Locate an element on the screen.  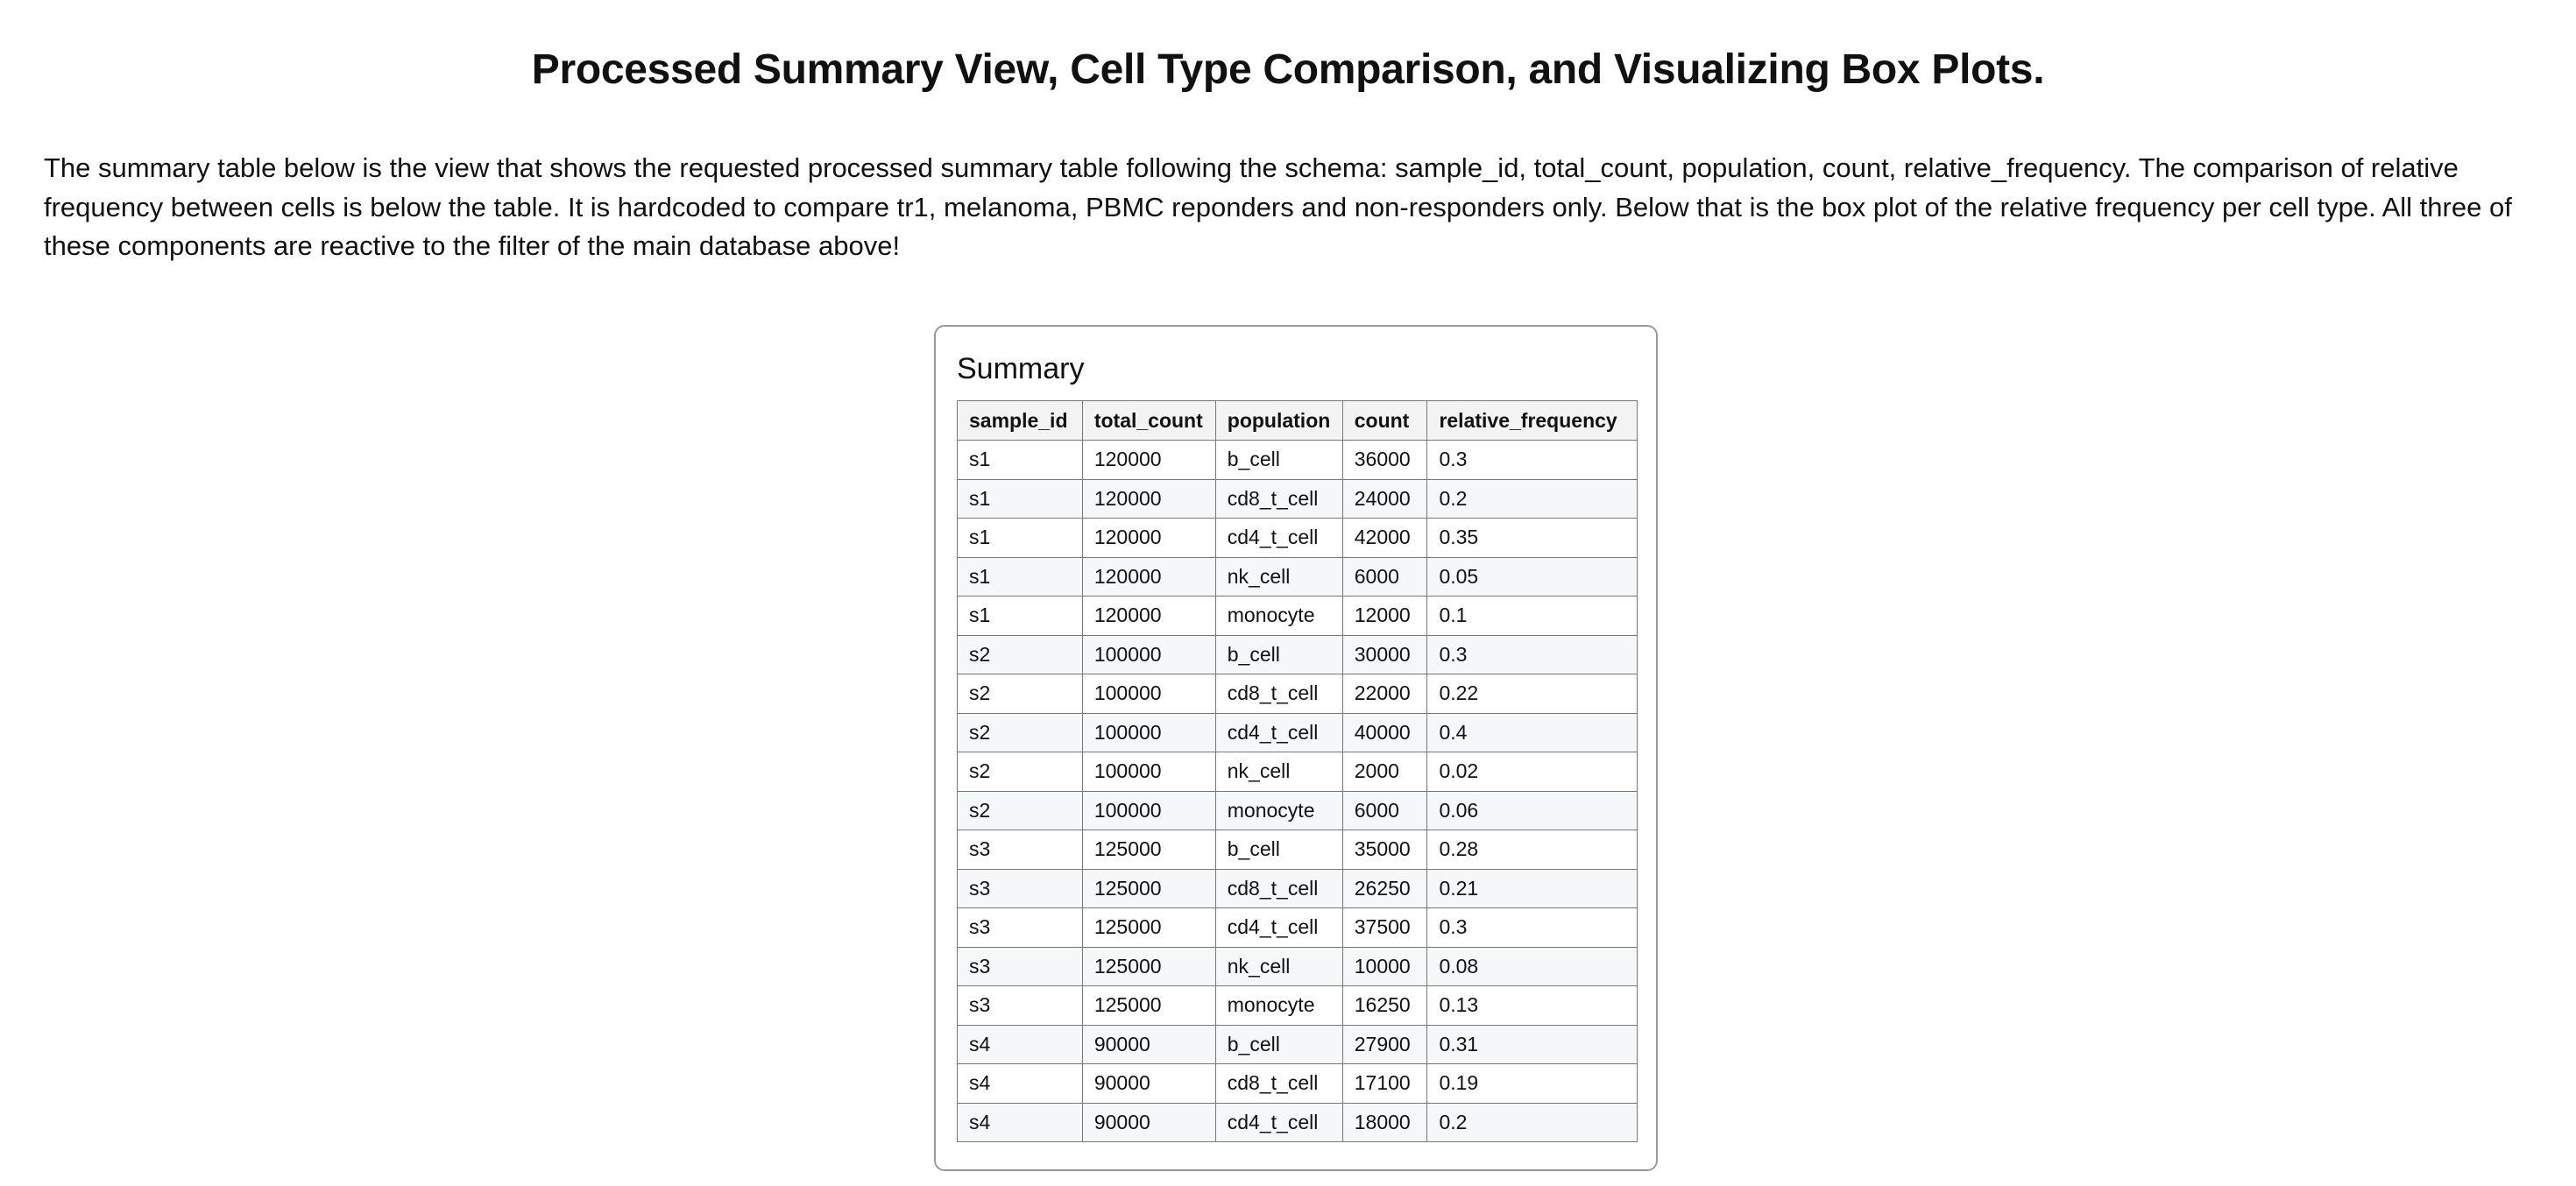
cell-count: 40000 is located at coordinates (1384, 732).